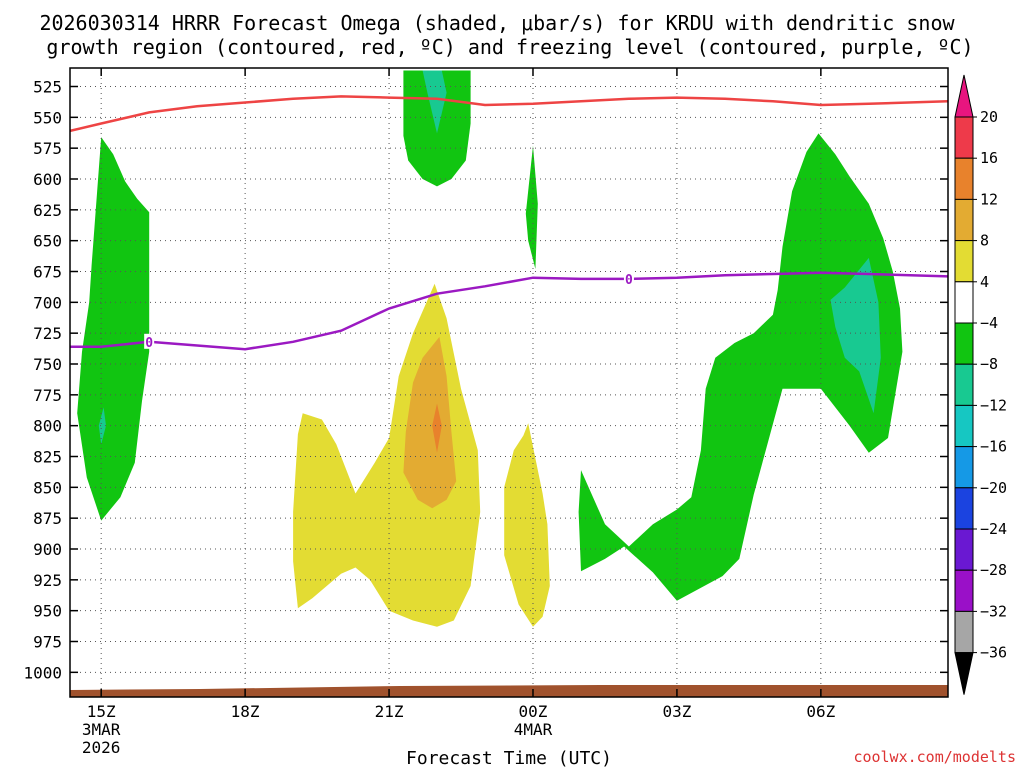 The height and width of the screenshot is (768, 1024). Describe the element at coordinates (993, 611) in the screenshot. I see `colorbar-label-12: −32` at that location.